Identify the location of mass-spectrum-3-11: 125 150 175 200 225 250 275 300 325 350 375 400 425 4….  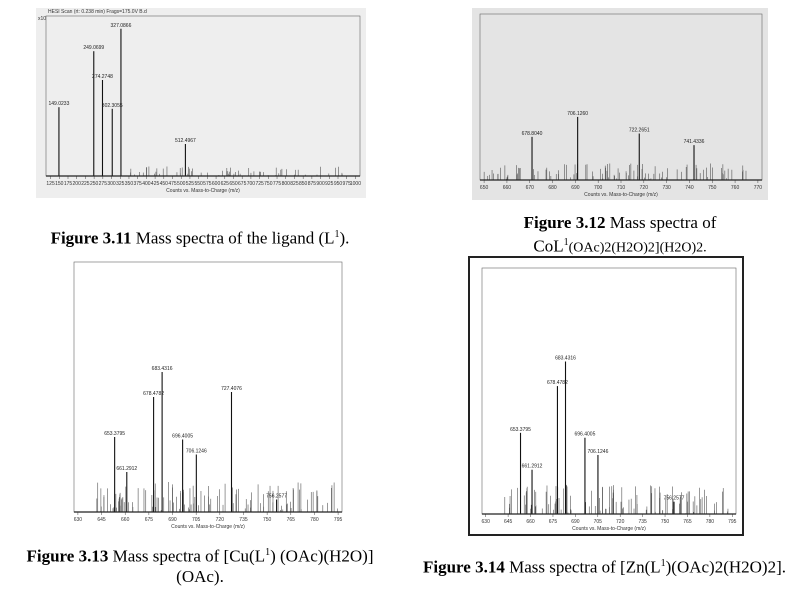
(201, 103).